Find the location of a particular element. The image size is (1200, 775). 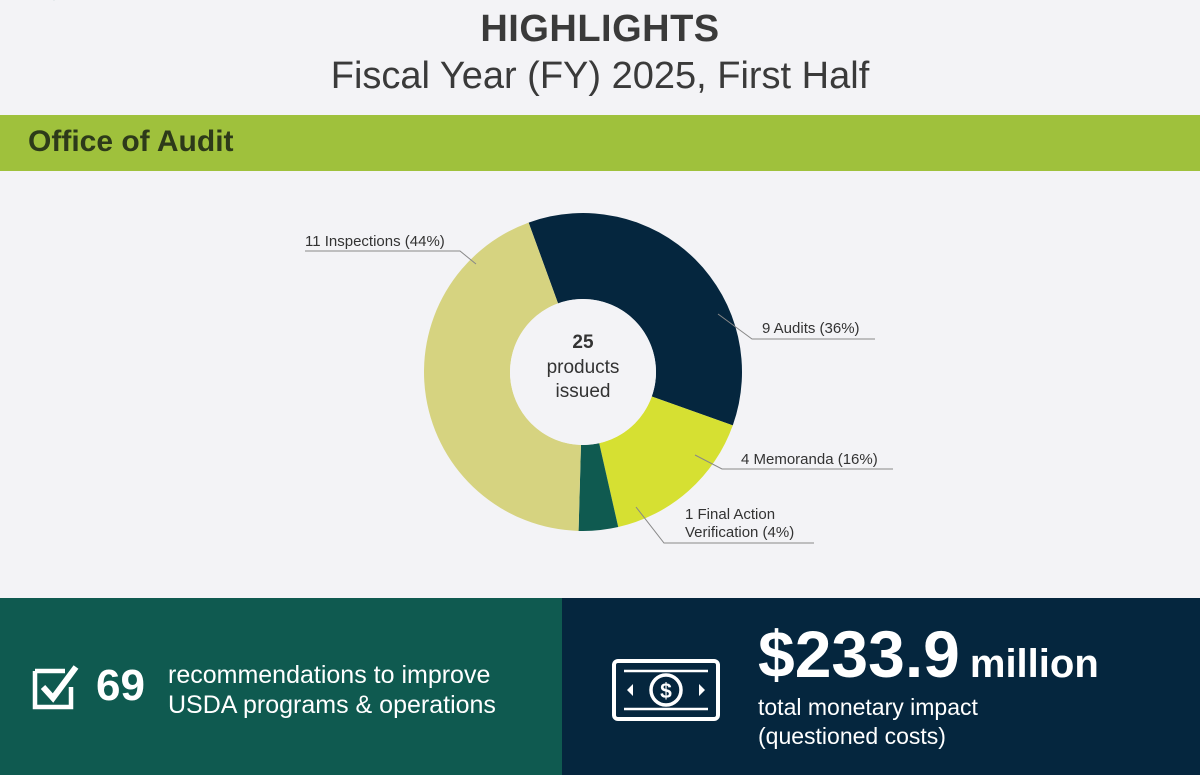

slice-memoranda is located at coordinates (666, 462).